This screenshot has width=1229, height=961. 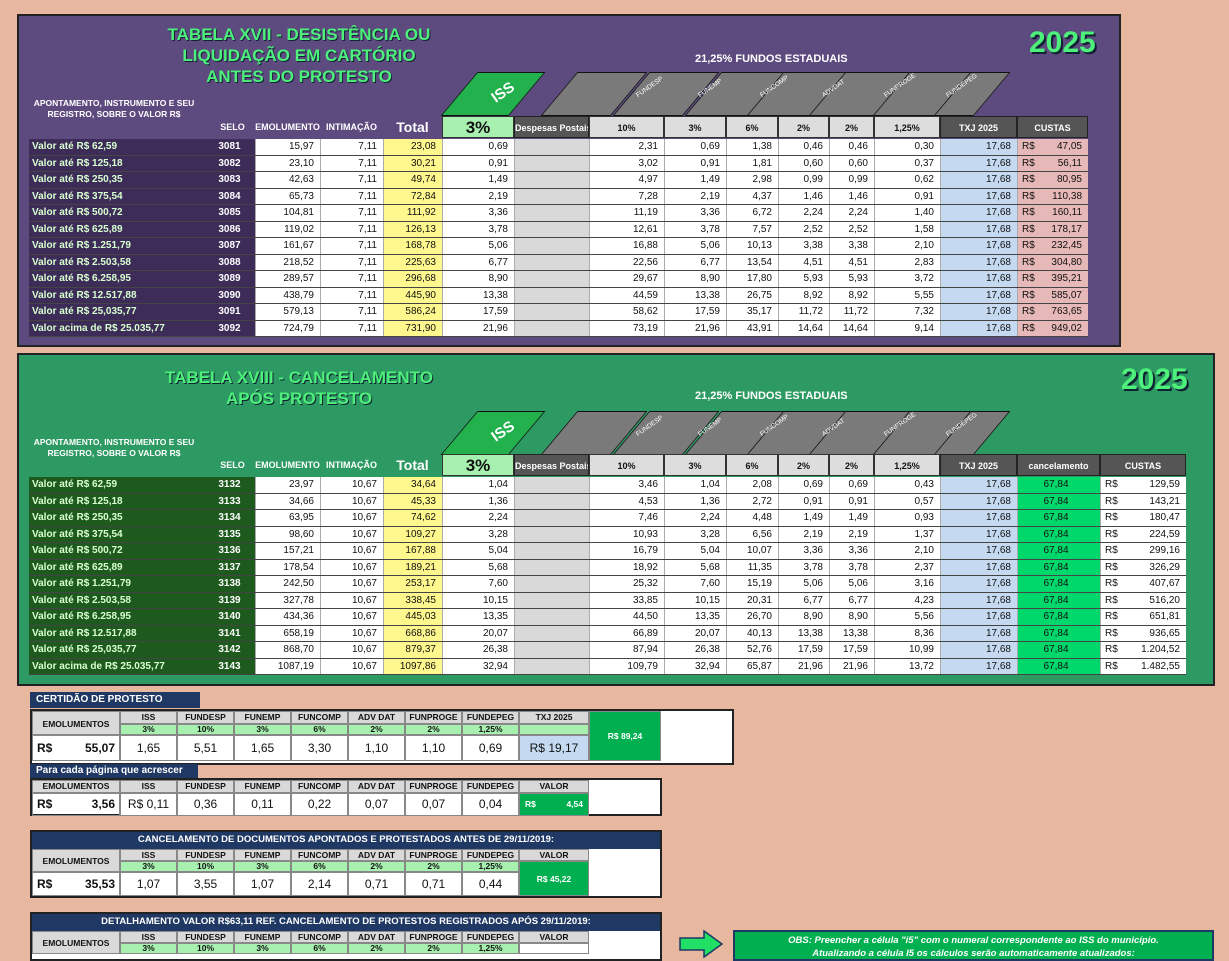 What do you see at coordinates (119, 465) in the screenshot?
I see `header-blank` at bounding box center [119, 465].